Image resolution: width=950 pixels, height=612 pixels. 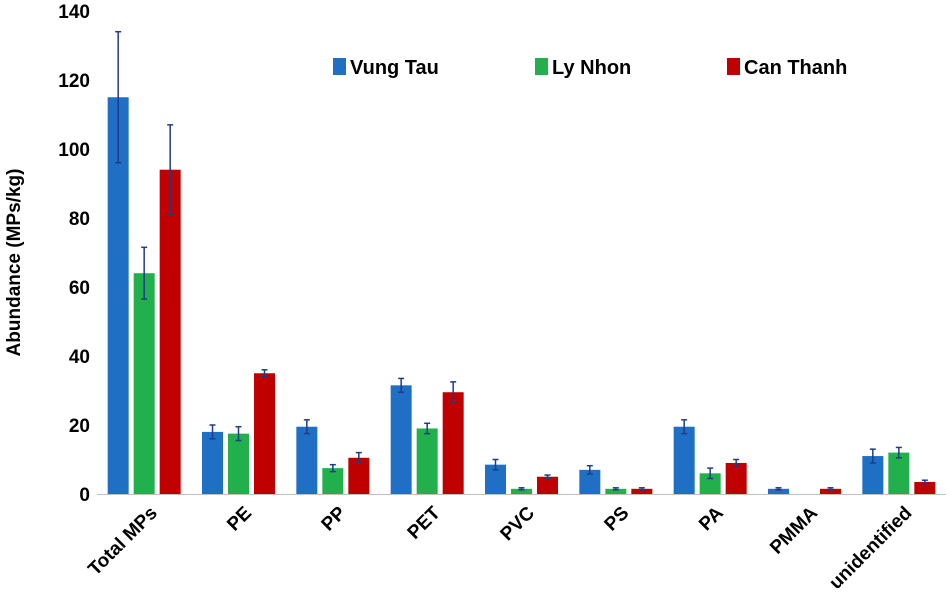 I want to click on x-tick-label: PP, so click(x=334, y=518).